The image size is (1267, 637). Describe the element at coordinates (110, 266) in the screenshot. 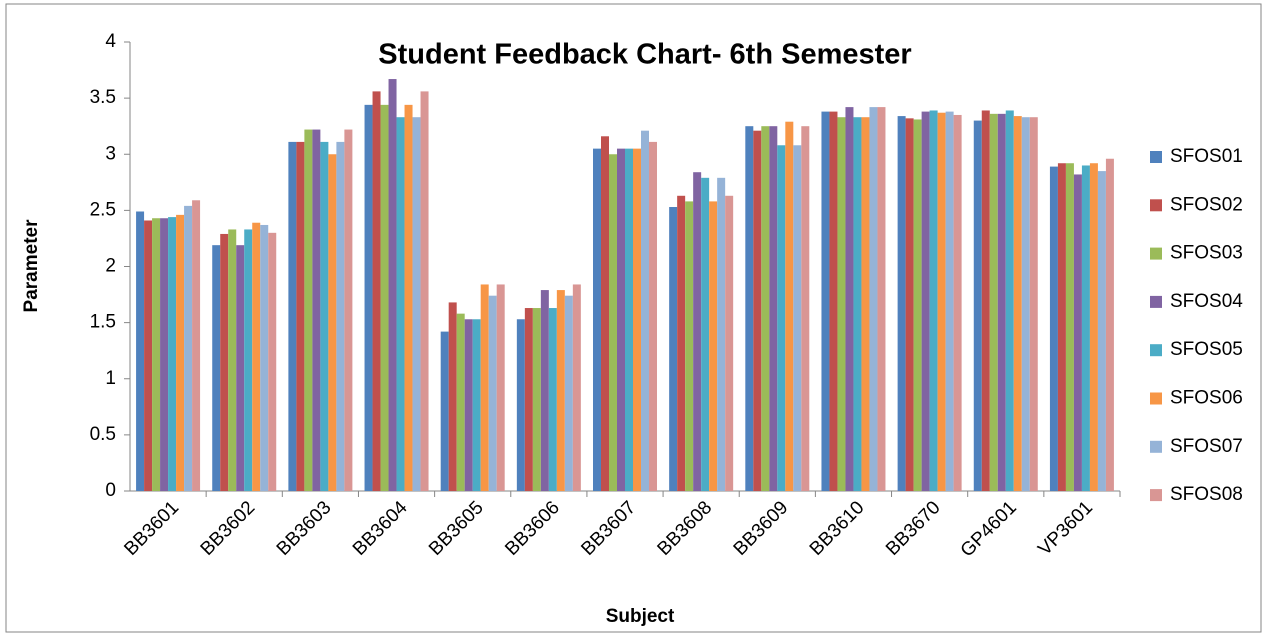

I see `y-tick-label: 2` at that location.